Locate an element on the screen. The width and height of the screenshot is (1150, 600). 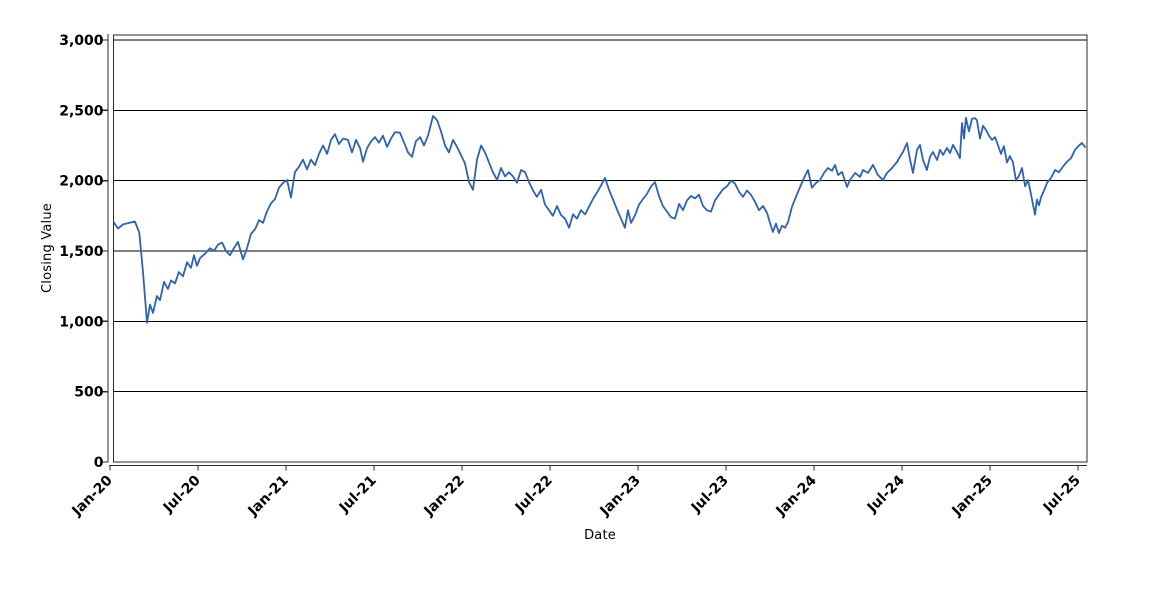
y-tick-label: 2,500 is located at coordinates (81, 111).